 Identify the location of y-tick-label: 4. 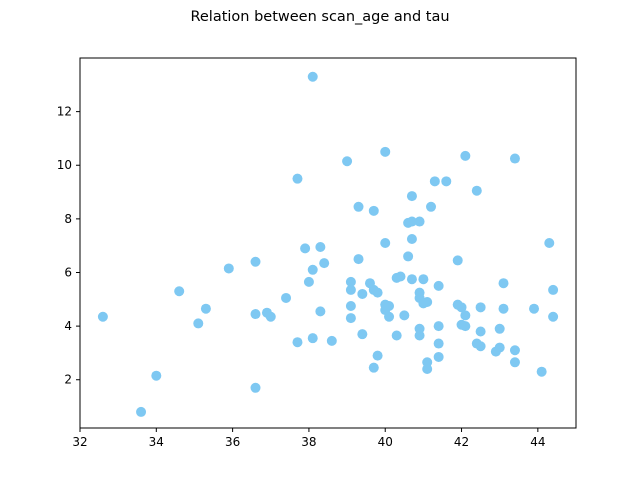
(68, 326).